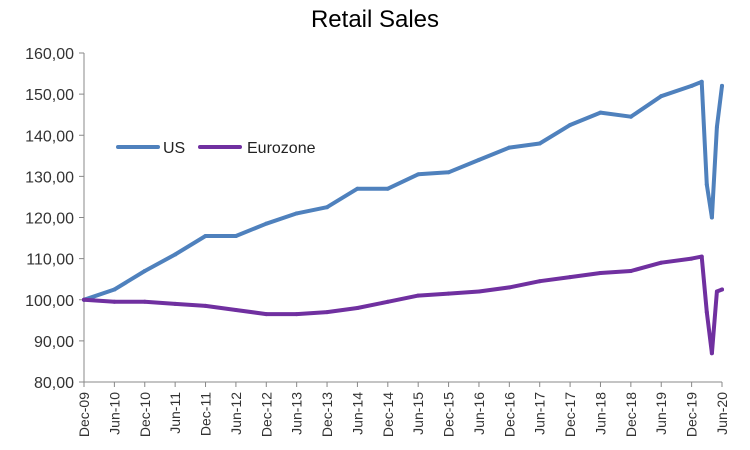 The width and height of the screenshot is (750, 450). What do you see at coordinates (600, 413) in the screenshot?
I see `x-tick-label: Jun-18` at bounding box center [600, 413].